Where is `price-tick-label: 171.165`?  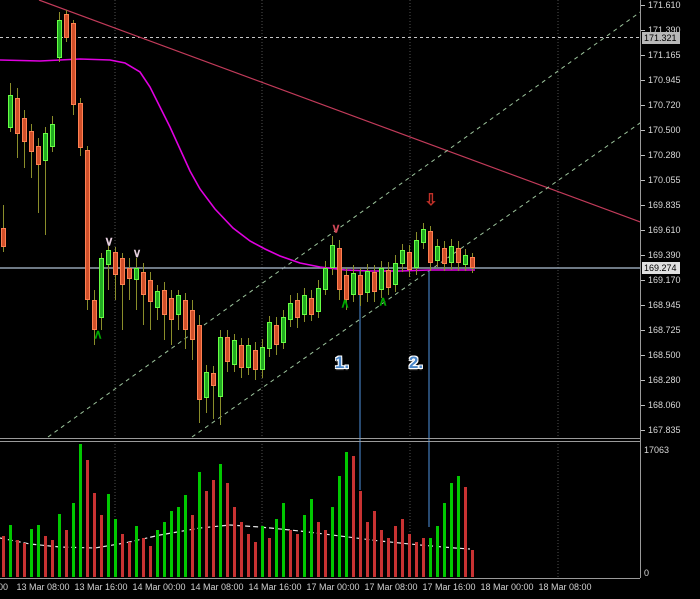 price-tick-label: 171.165 is located at coordinates (664, 55).